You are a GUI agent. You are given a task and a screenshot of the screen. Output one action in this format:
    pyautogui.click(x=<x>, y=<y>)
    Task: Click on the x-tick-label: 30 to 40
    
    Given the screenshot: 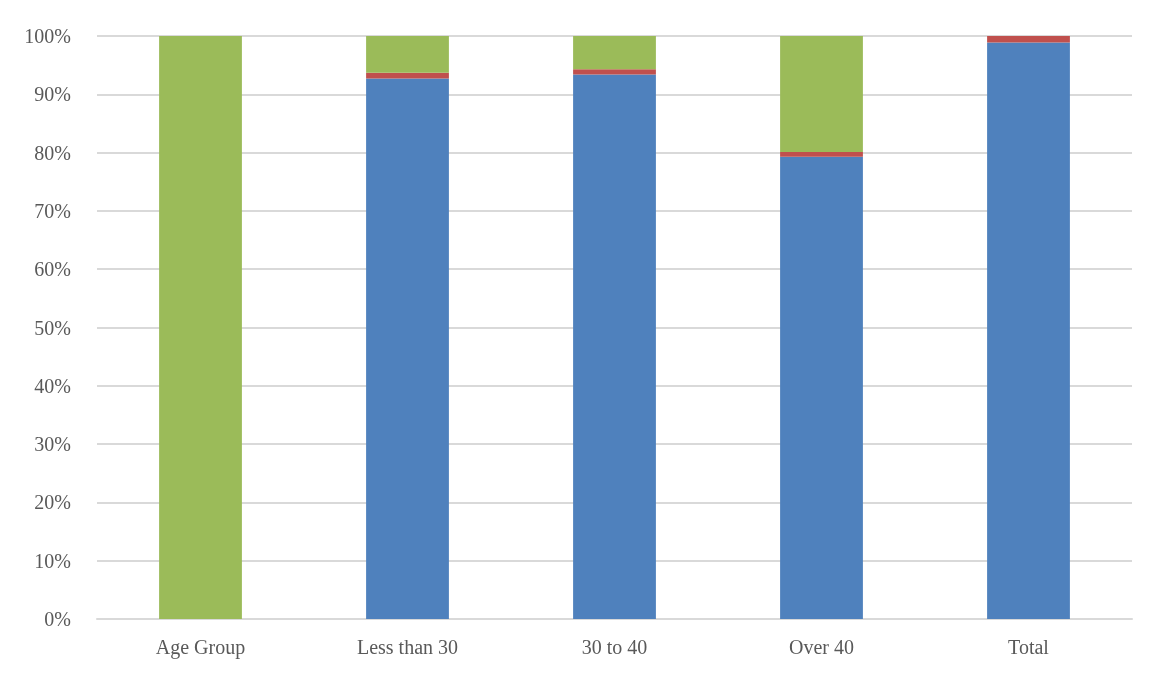 What is the action you would take?
    pyautogui.click(x=614, y=647)
    